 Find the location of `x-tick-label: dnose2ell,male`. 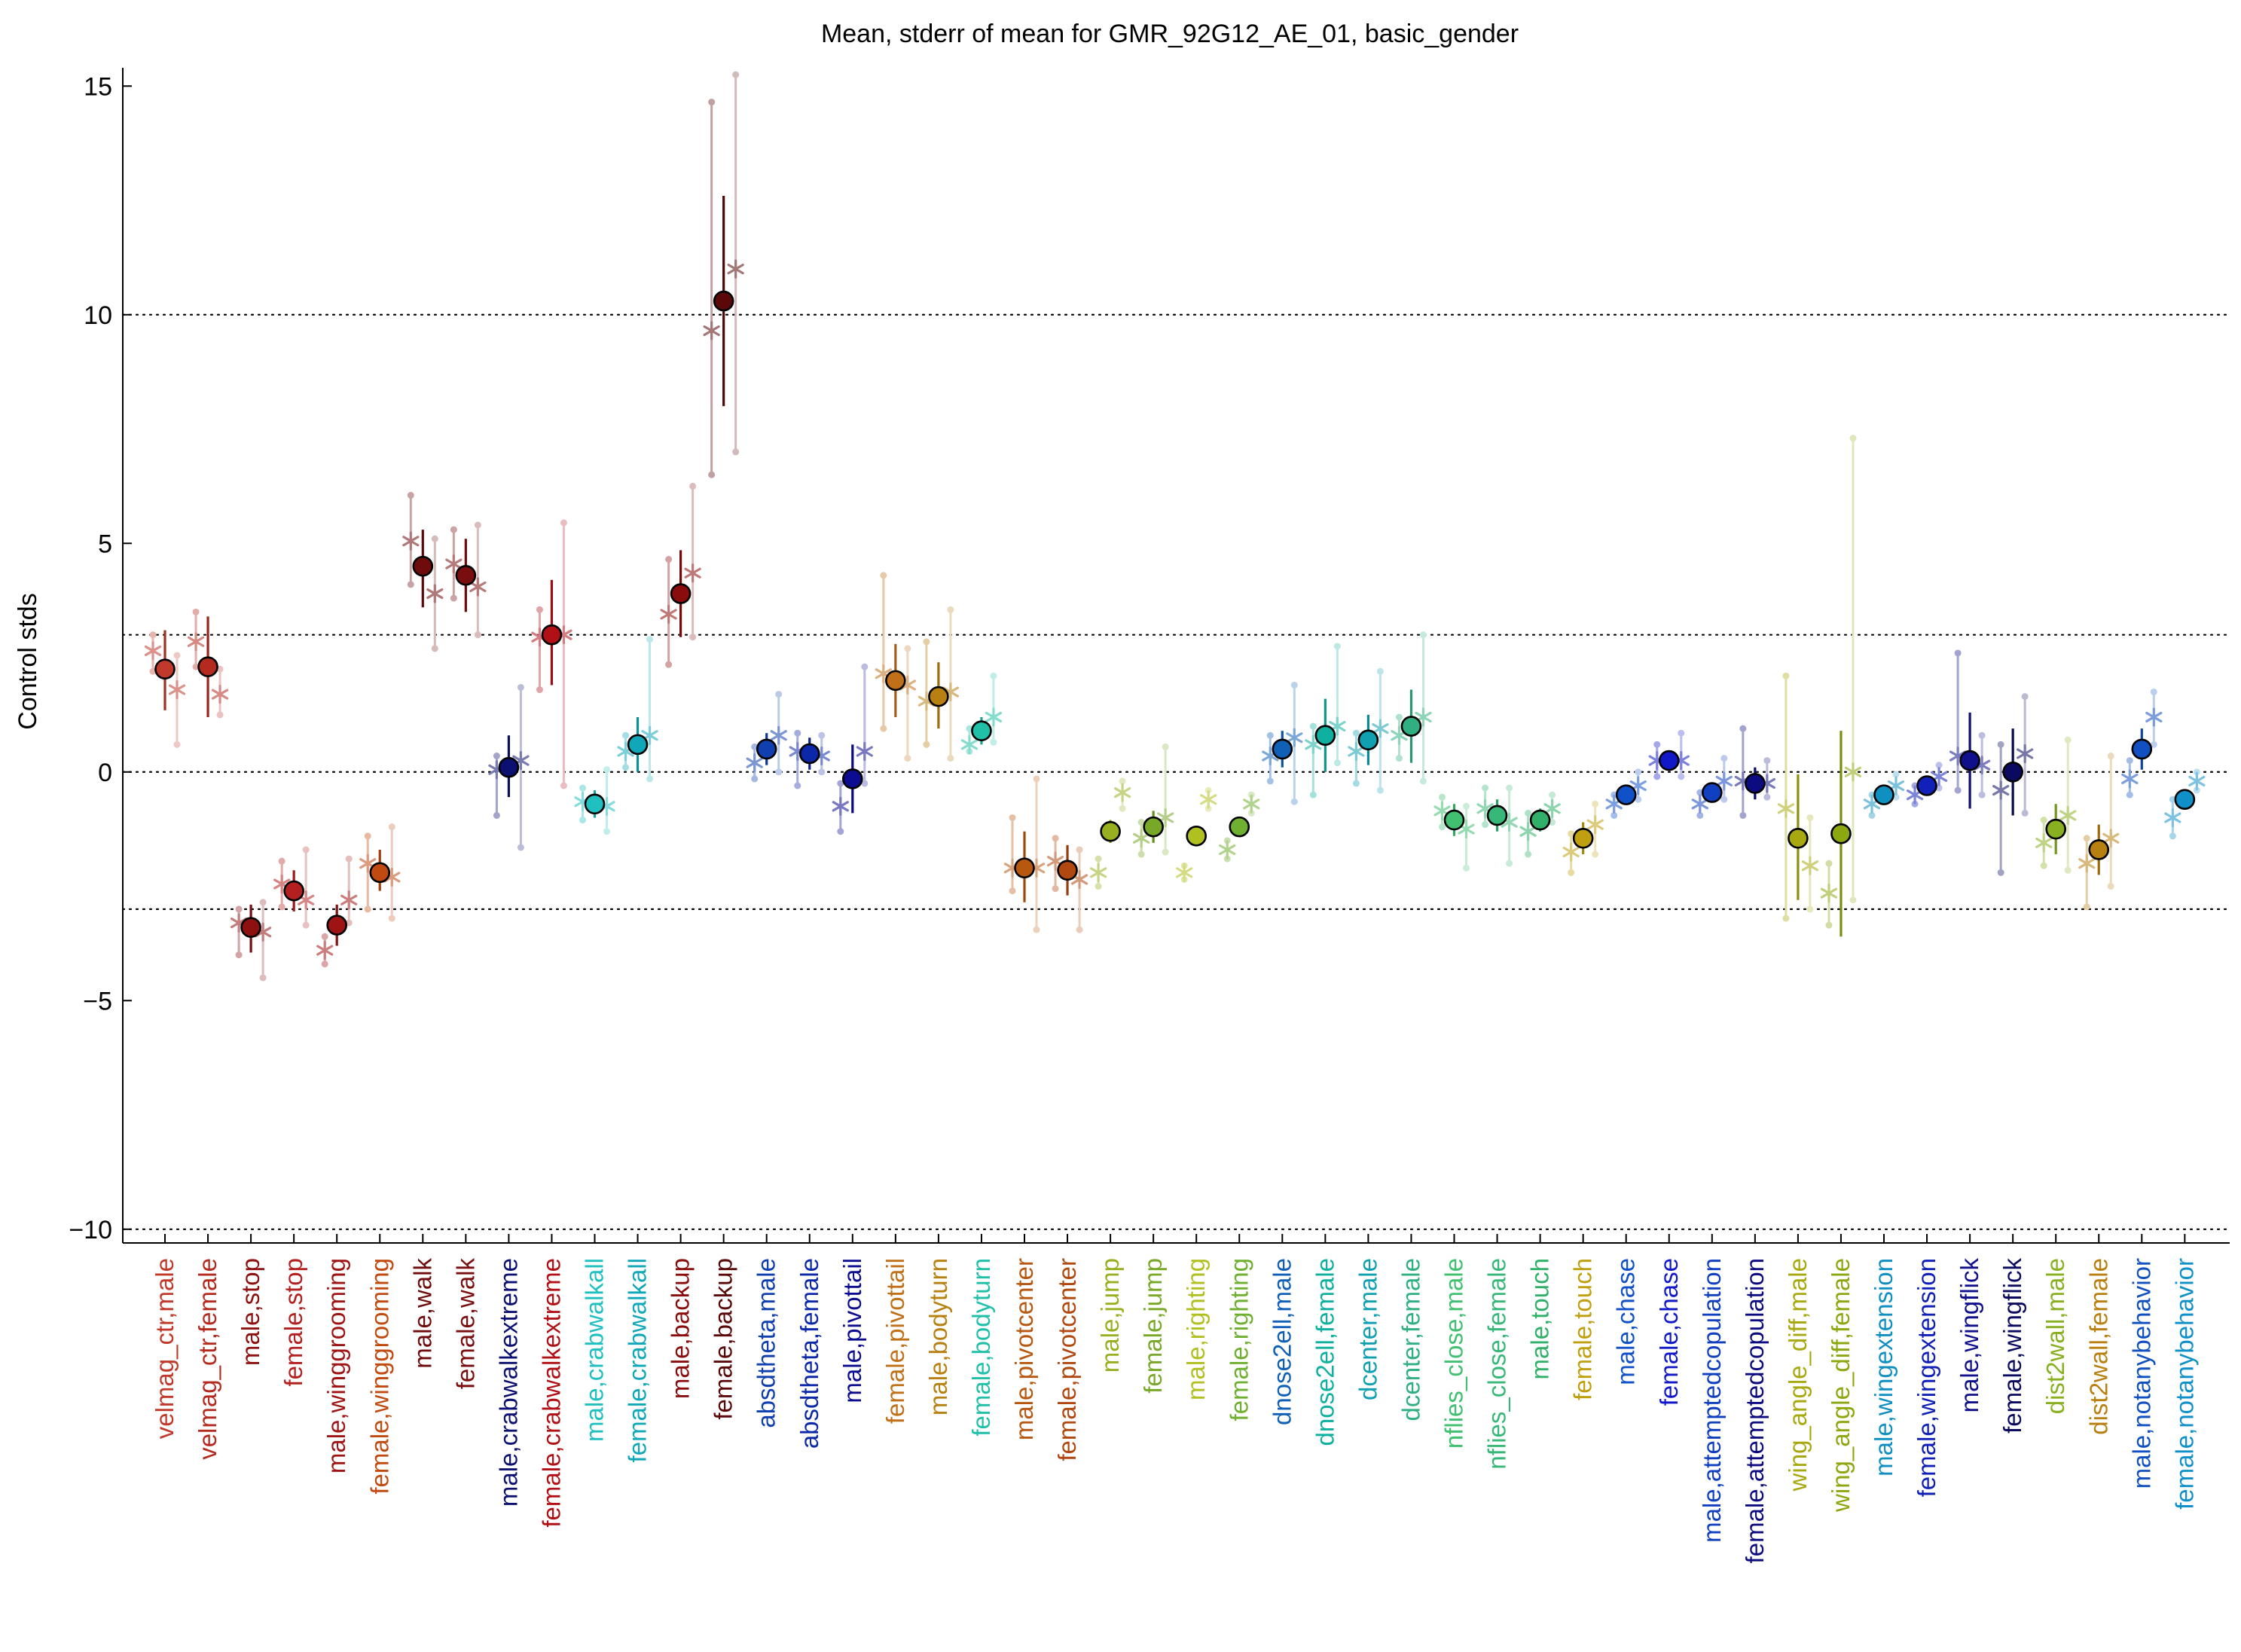

x-tick-label: dnose2ell,male is located at coordinates (1282, 1341).